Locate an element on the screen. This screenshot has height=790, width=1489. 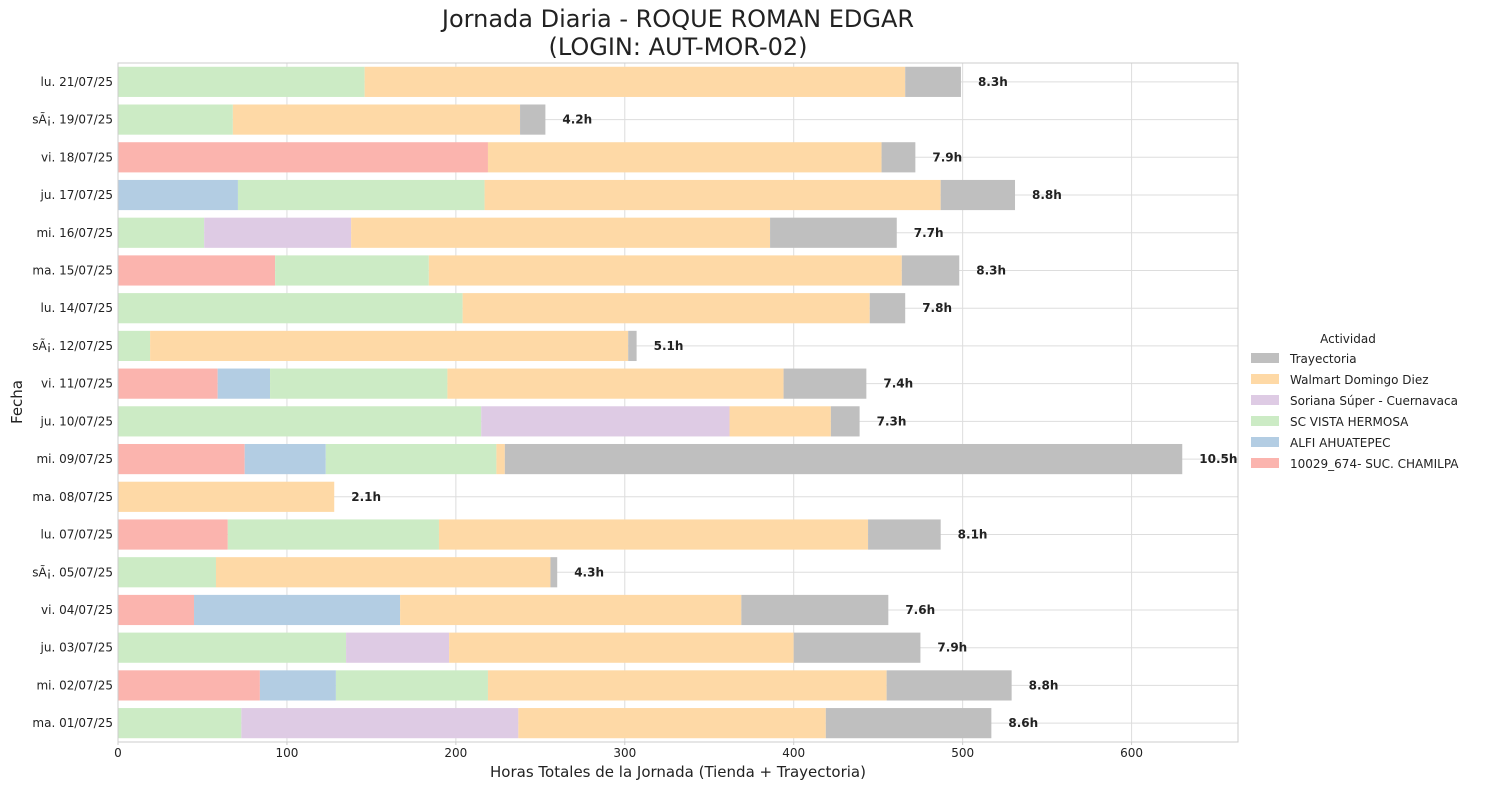
total-label: 10.5h is located at coordinates (1218, 459).